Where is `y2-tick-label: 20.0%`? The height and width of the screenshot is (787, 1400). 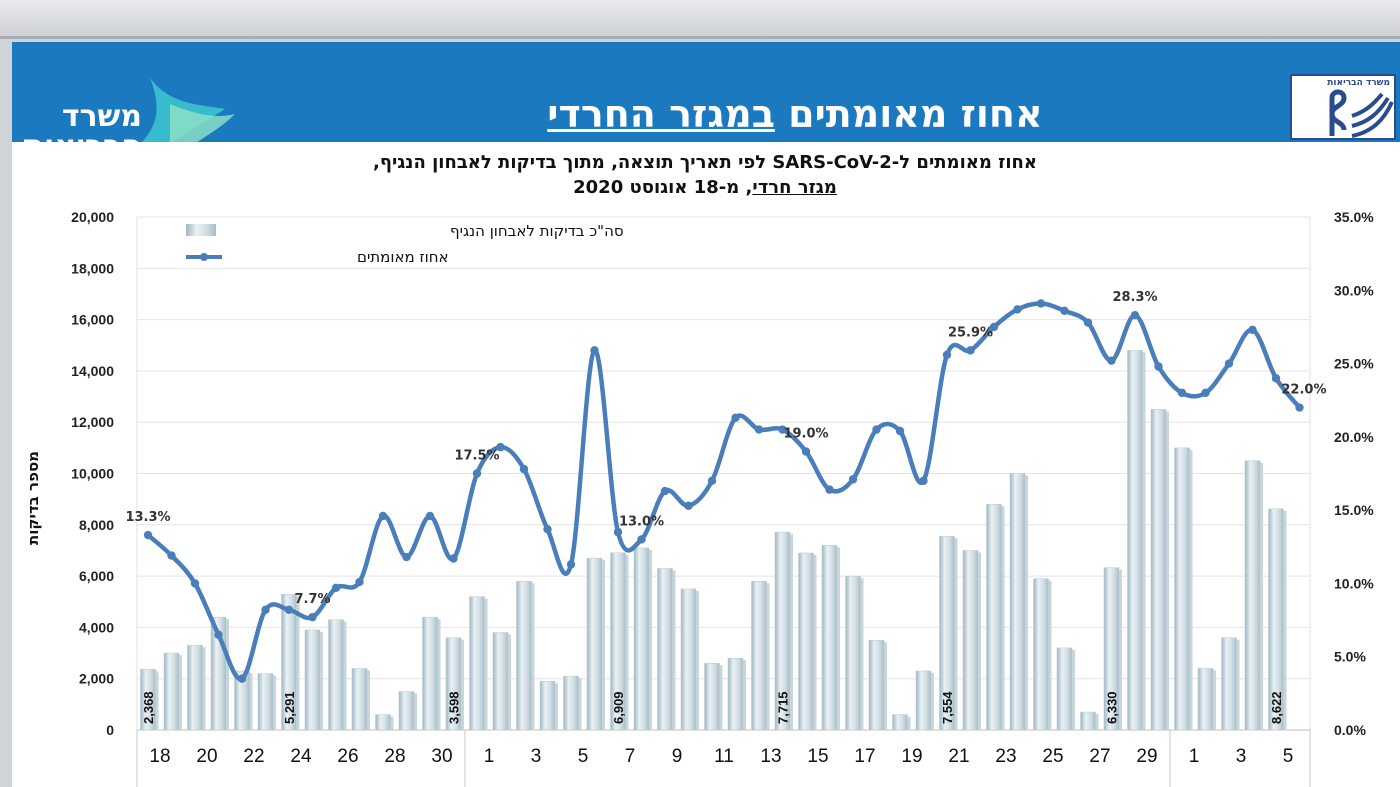 y2-tick-label: 20.0% is located at coordinates (1354, 437).